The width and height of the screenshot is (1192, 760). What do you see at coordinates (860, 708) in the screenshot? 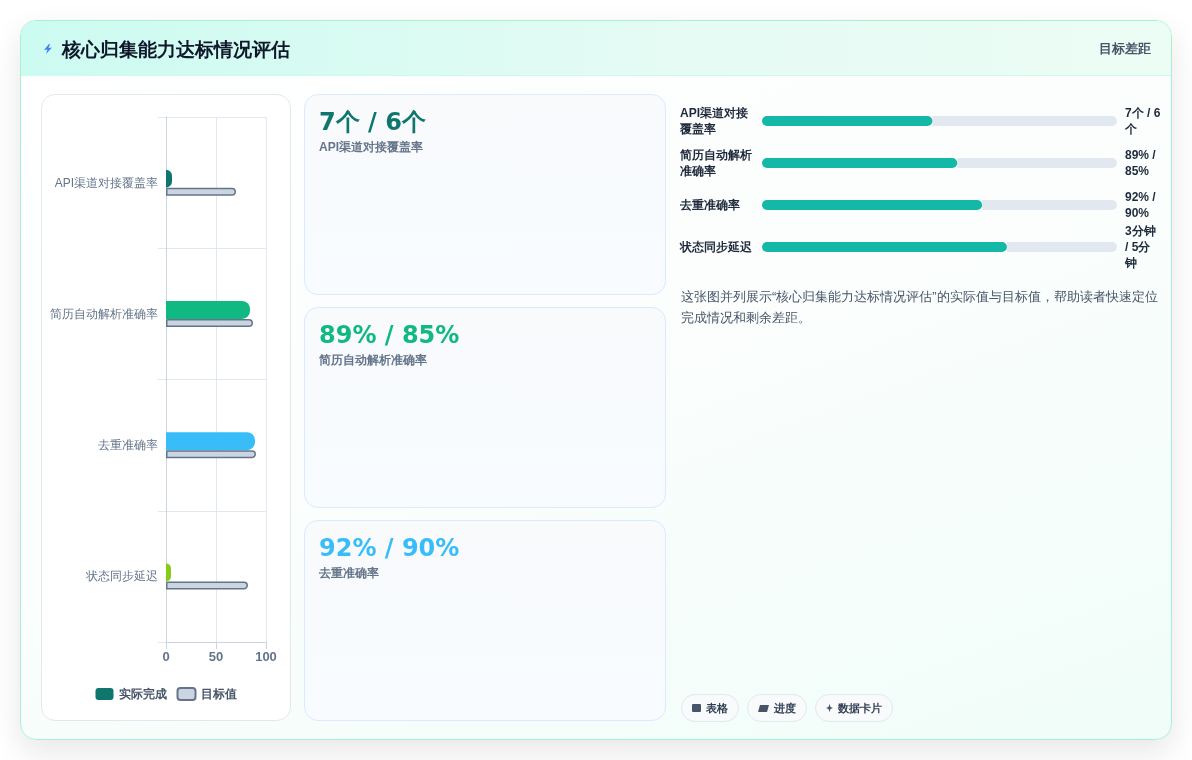
I see `text: 数据卡片` at bounding box center [860, 708].